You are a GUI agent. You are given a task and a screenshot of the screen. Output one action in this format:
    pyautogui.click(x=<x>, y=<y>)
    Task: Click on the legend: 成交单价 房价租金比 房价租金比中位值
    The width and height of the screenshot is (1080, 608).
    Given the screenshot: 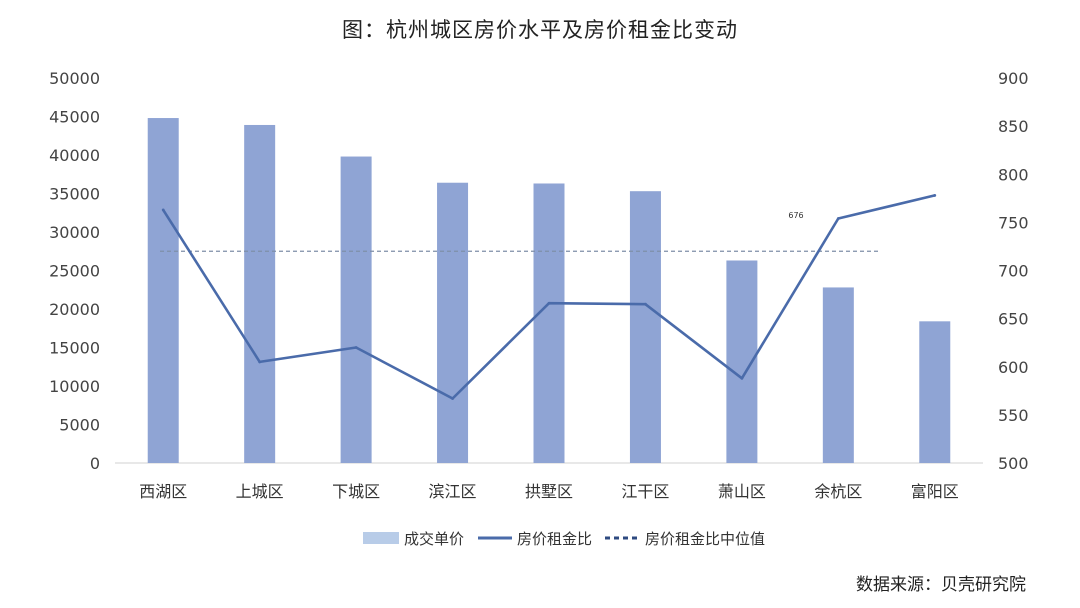 What is the action you would take?
    pyautogui.click(x=564, y=539)
    